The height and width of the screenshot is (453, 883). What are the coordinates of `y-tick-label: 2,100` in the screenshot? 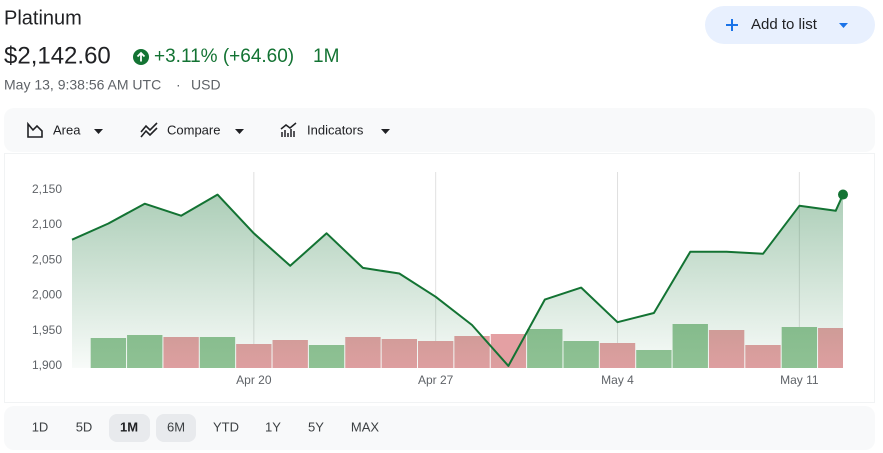 It's located at (47, 224).